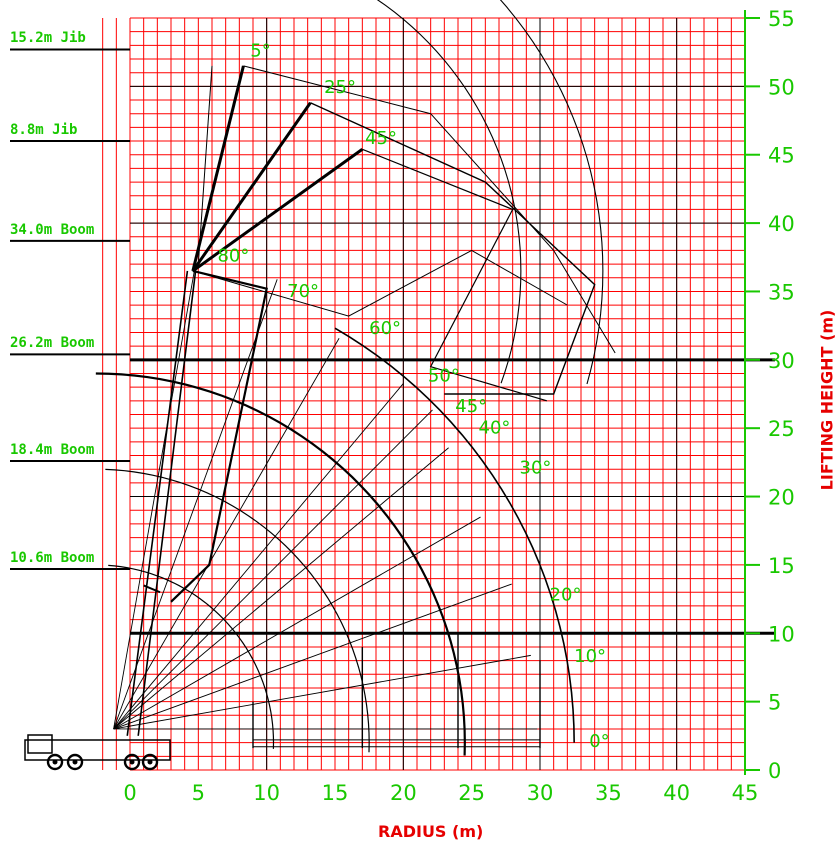  Describe the element at coordinates (152, 589) in the screenshot. I see `boom-section-joint` at that location.